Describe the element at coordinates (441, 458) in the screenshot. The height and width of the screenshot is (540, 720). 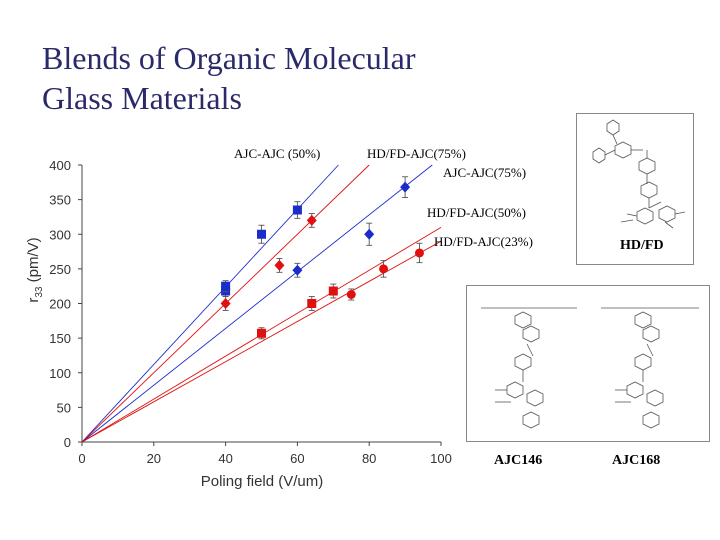
I see `x-tick-label: 100` at that location.